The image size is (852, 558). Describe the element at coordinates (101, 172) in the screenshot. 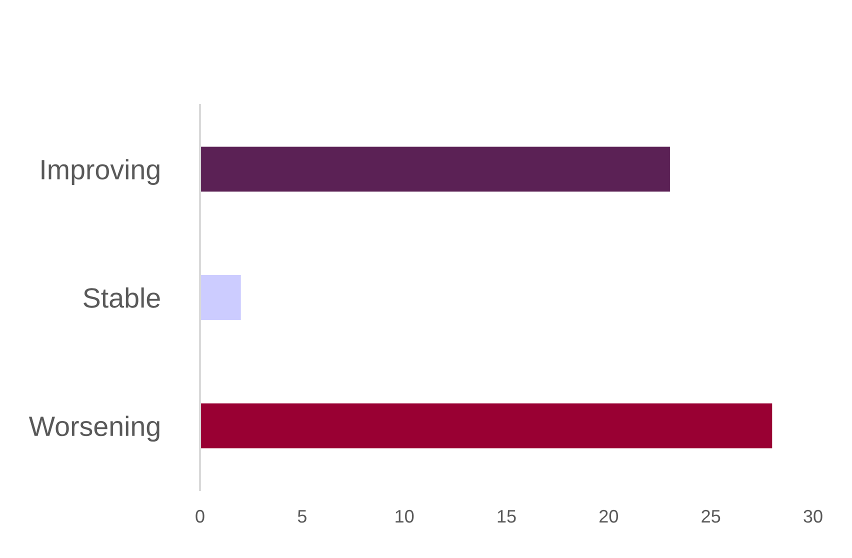

I see `y-tick-label: Improving` at that location.